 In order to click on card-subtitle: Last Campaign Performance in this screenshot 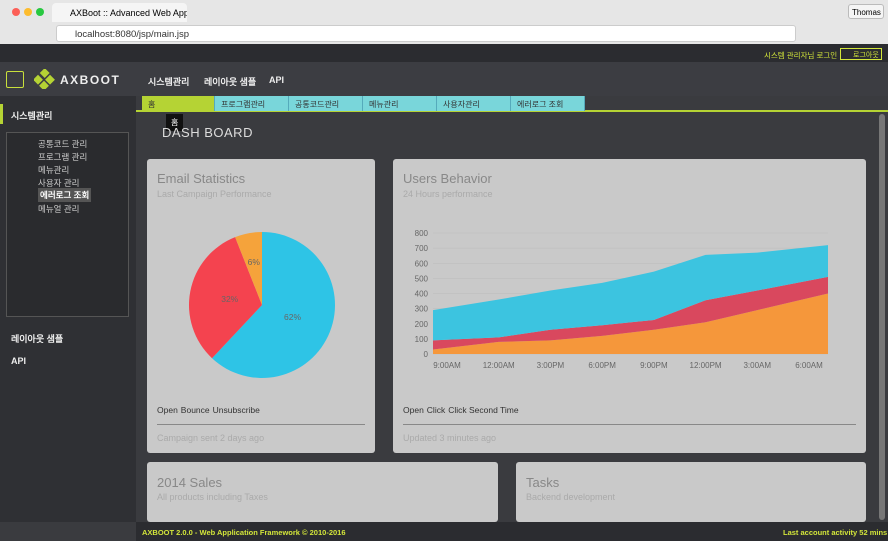, I will do `click(214, 194)`.